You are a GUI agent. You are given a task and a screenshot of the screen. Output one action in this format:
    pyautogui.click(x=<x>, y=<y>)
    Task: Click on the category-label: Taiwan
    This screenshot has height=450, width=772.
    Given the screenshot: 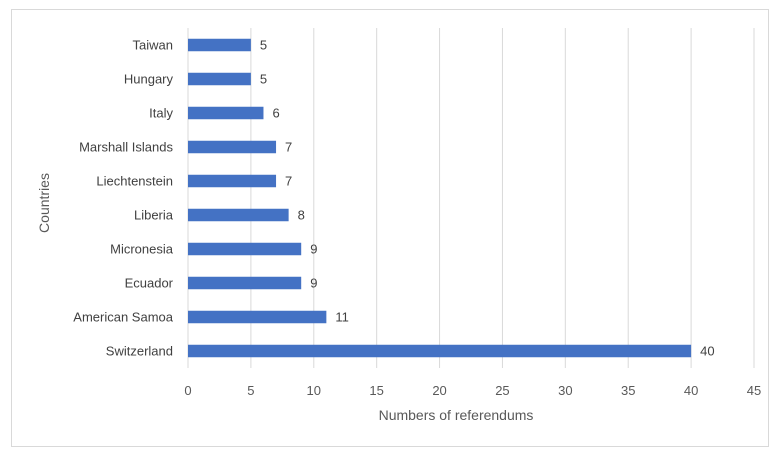 What is the action you would take?
    pyautogui.click(x=153, y=45)
    